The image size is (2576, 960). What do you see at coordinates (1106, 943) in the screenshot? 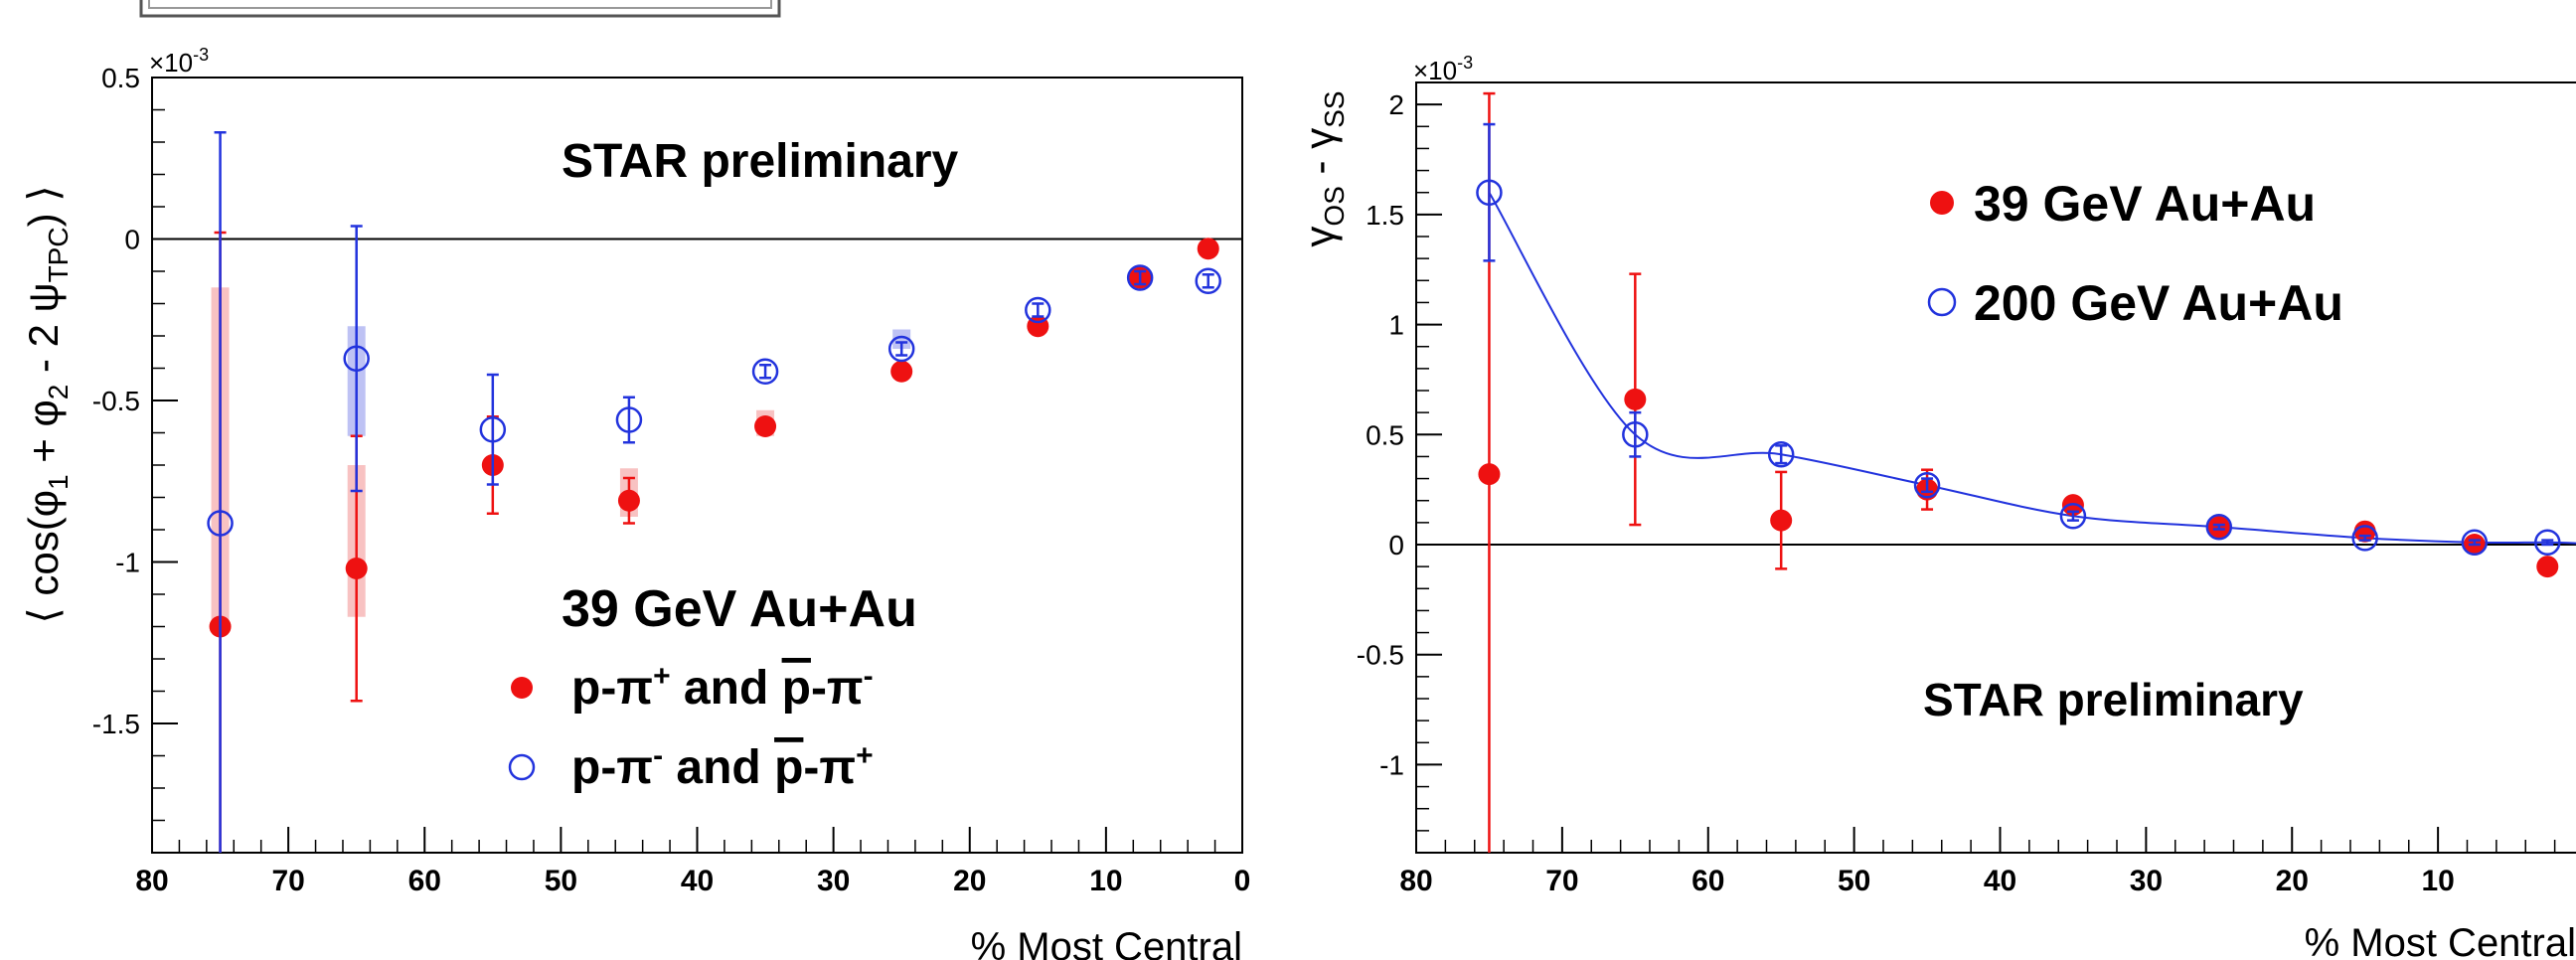
I see `left-x-axis-label: % Most Central` at bounding box center [1106, 943].